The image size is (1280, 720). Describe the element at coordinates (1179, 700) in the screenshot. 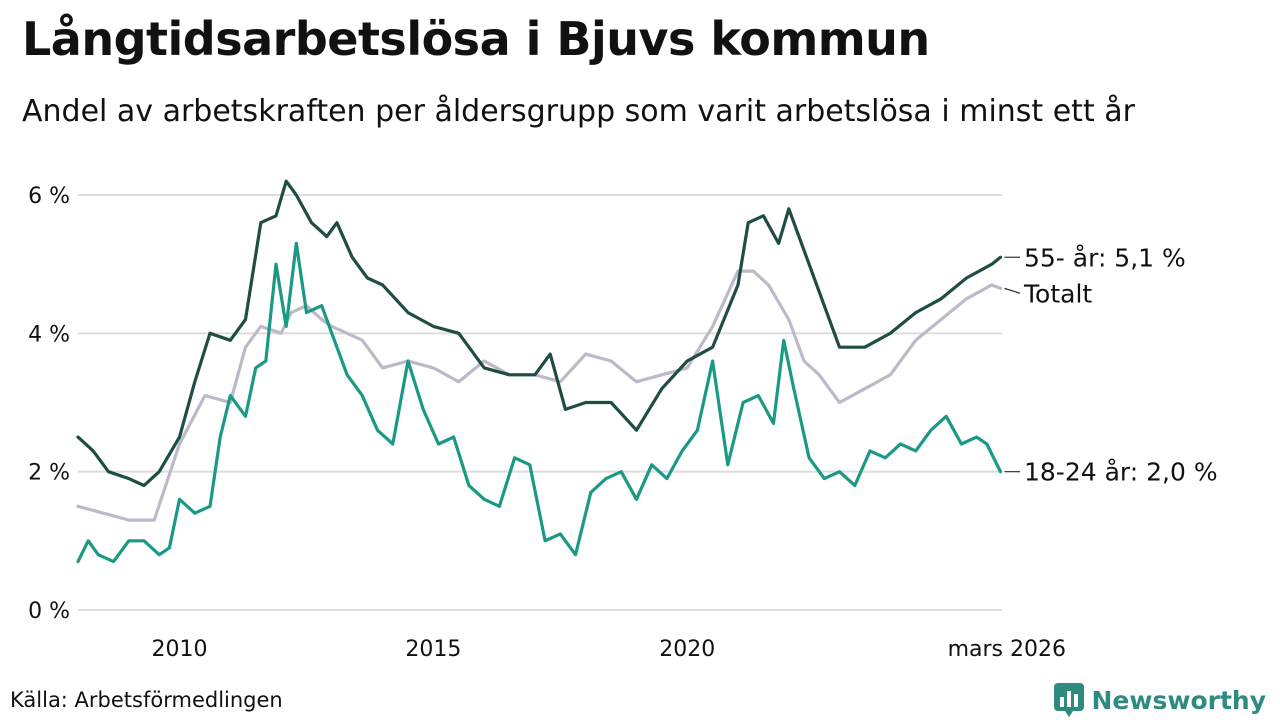

I see `brand-name: Newsworthy` at that location.